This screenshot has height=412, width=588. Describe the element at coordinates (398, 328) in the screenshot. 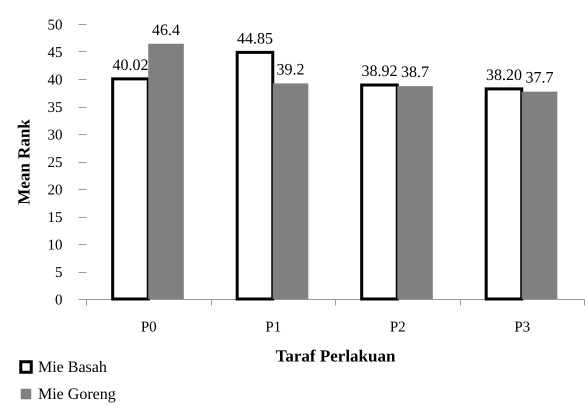

I see `x-tick-label: P2` at that location.